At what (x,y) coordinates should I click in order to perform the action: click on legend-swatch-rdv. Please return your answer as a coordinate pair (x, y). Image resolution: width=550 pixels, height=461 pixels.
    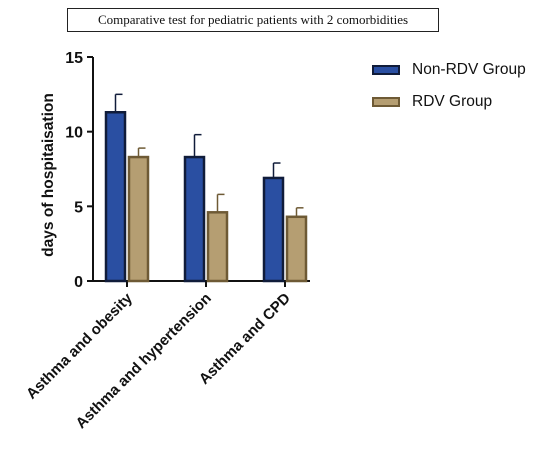
    Looking at the image, I should click on (386, 102).